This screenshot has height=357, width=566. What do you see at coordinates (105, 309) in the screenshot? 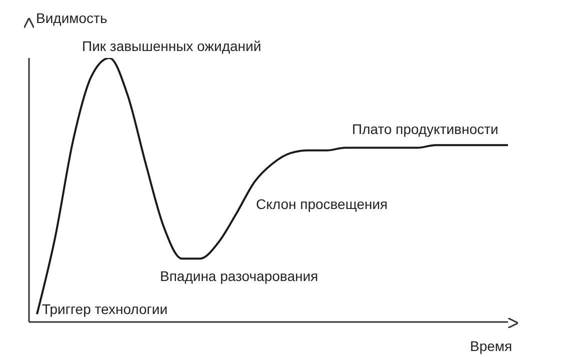
I see `annotation: Триггер технологии` at bounding box center [105, 309].